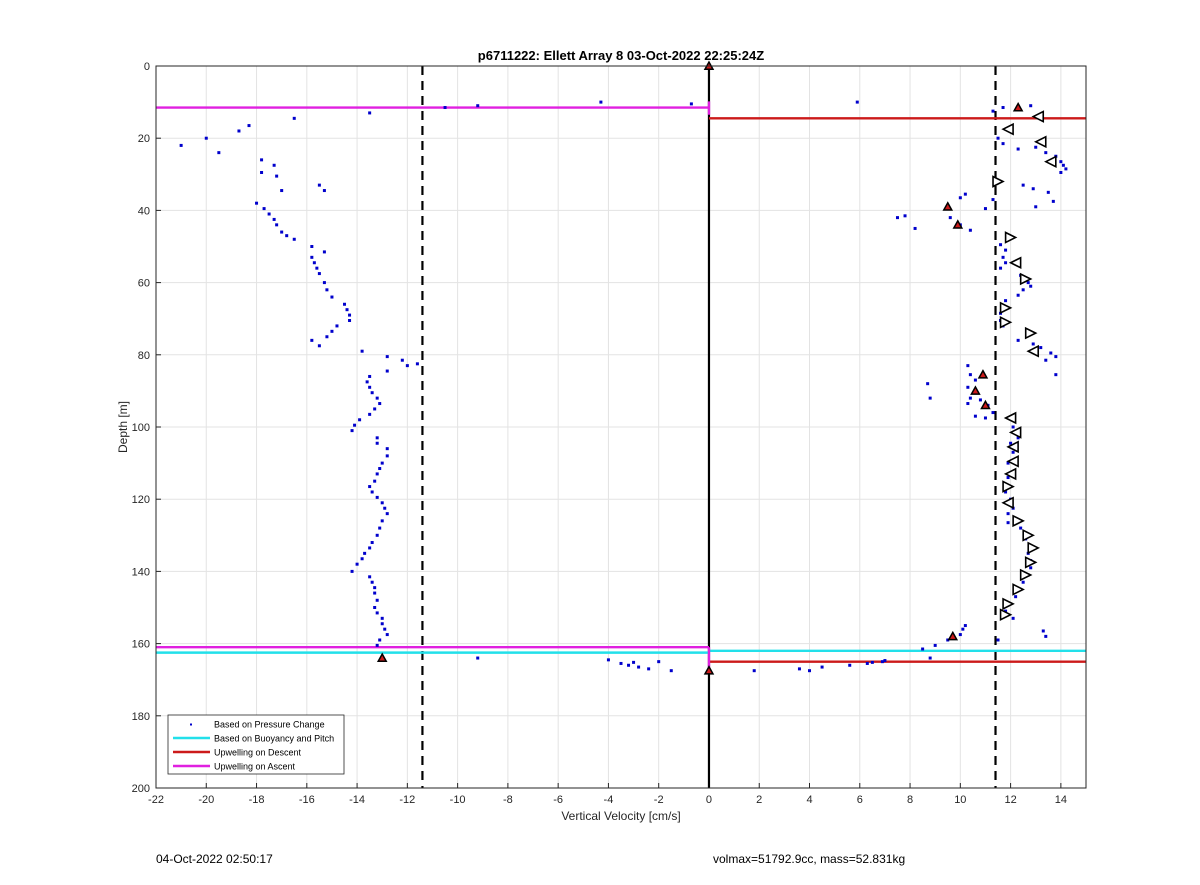  Describe the element at coordinates (214, 859) in the screenshot. I see `footer-timestamp: 04-Oct-2022 02:50:17` at that location.